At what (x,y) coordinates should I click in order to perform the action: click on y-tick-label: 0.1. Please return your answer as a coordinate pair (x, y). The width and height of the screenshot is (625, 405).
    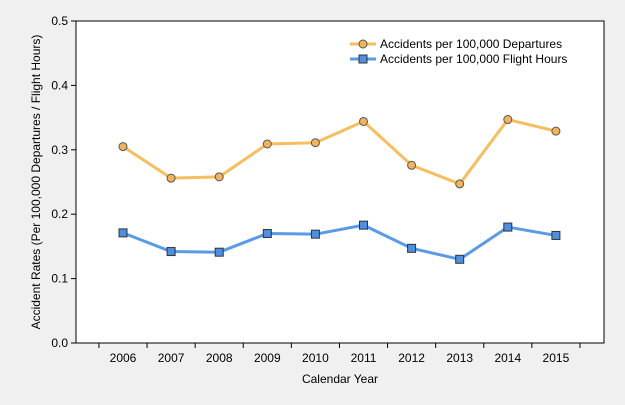
    Looking at the image, I should click on (59, 279).